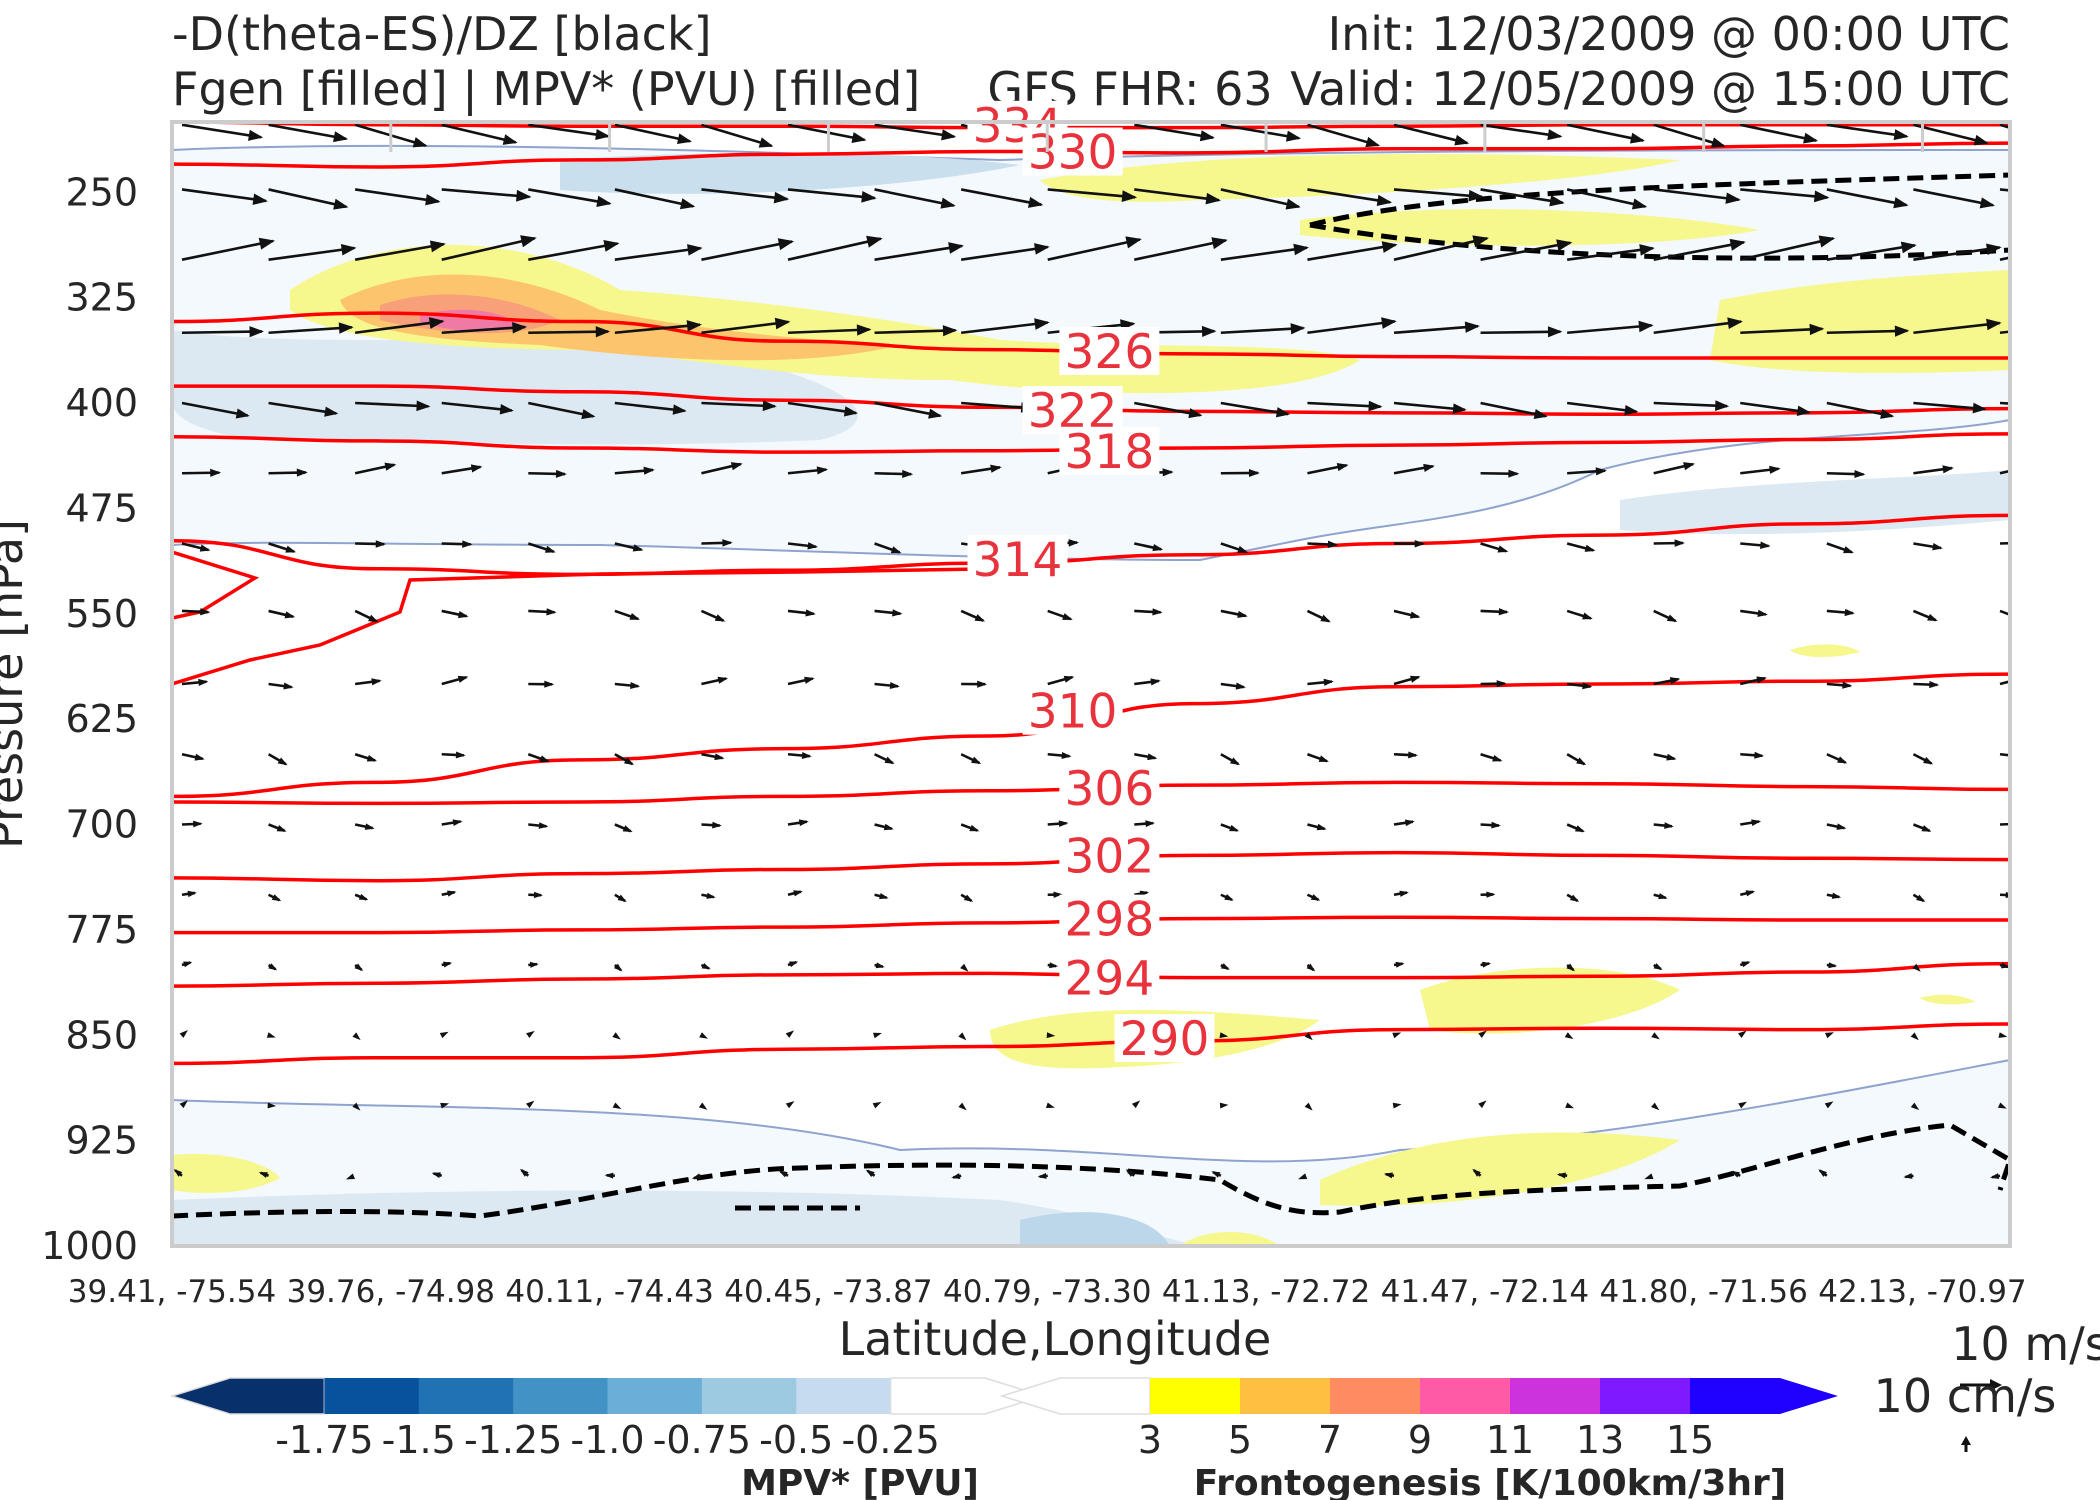 This screenshot has width=2100, height=1500. Describe the element at coordinates (1550, 1000) in the screenshot. I see `fgen-fill-yellow-low2` at that location.